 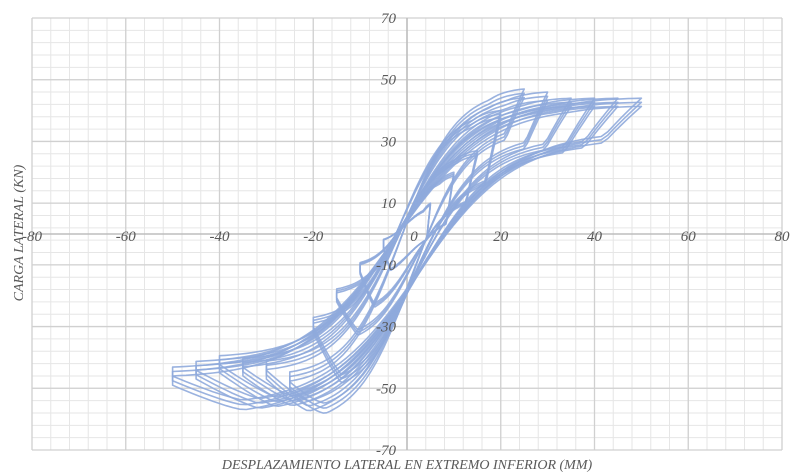 I want to click on x-tick-label: 0, so click(x=414, y=237).